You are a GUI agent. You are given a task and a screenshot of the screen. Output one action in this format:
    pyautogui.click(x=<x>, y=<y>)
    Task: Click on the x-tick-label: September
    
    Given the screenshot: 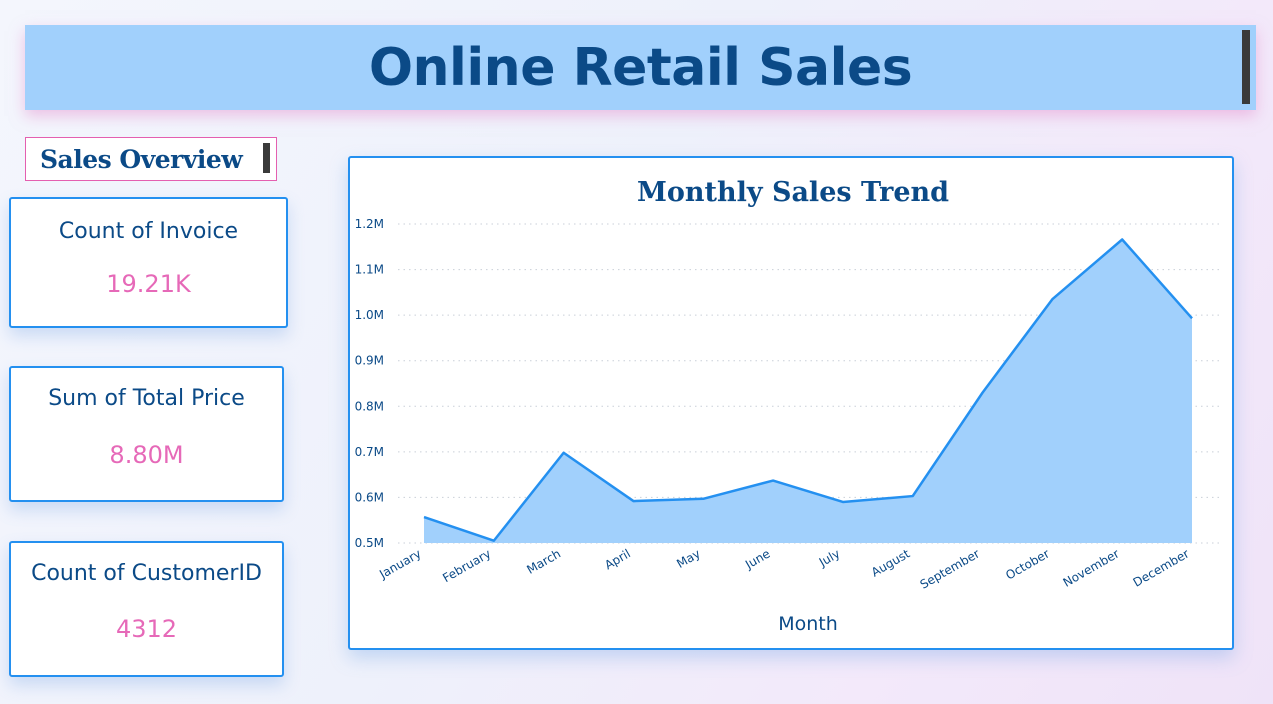 What is the action you would take?
    pyautogui.click(x=950, y=568)
    